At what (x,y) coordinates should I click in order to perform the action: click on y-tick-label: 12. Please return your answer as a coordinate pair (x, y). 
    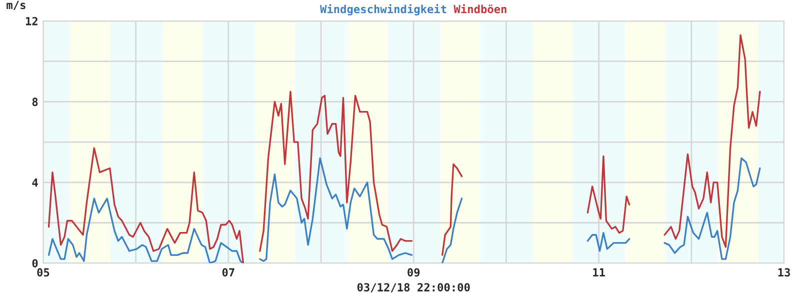
    Looking at the image, I should click on (32, 21).